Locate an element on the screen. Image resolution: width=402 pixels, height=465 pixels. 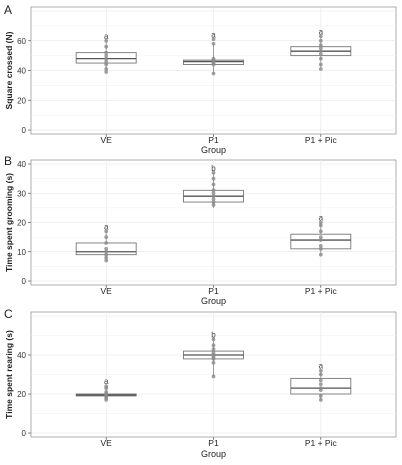
y-axis-title: Time spent rearing (s) is located at coordinates (9, 374).